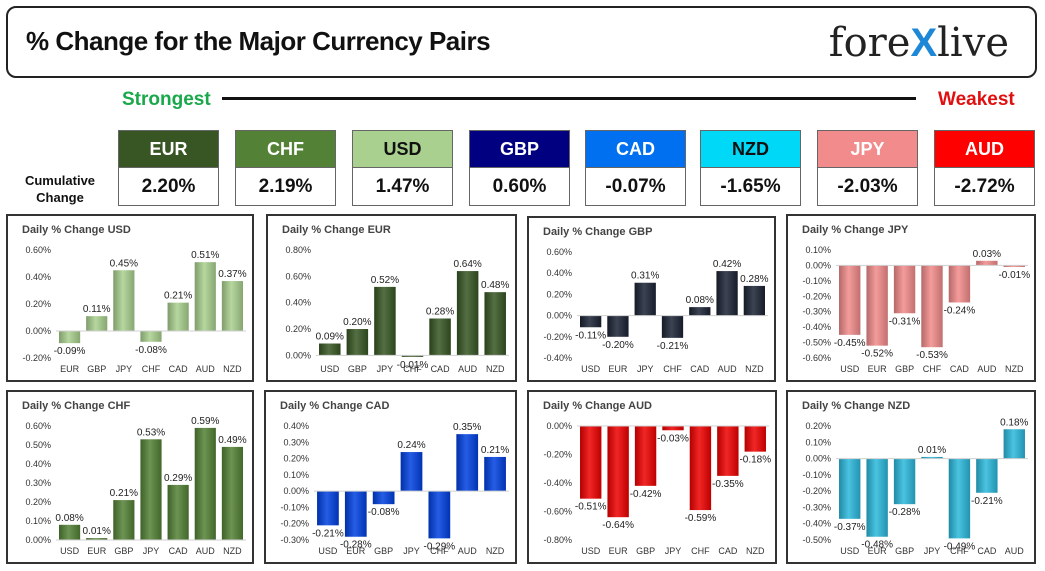 The image size is (1045, 571). I want to click on data-label: -0.31%, so click(905, 321).